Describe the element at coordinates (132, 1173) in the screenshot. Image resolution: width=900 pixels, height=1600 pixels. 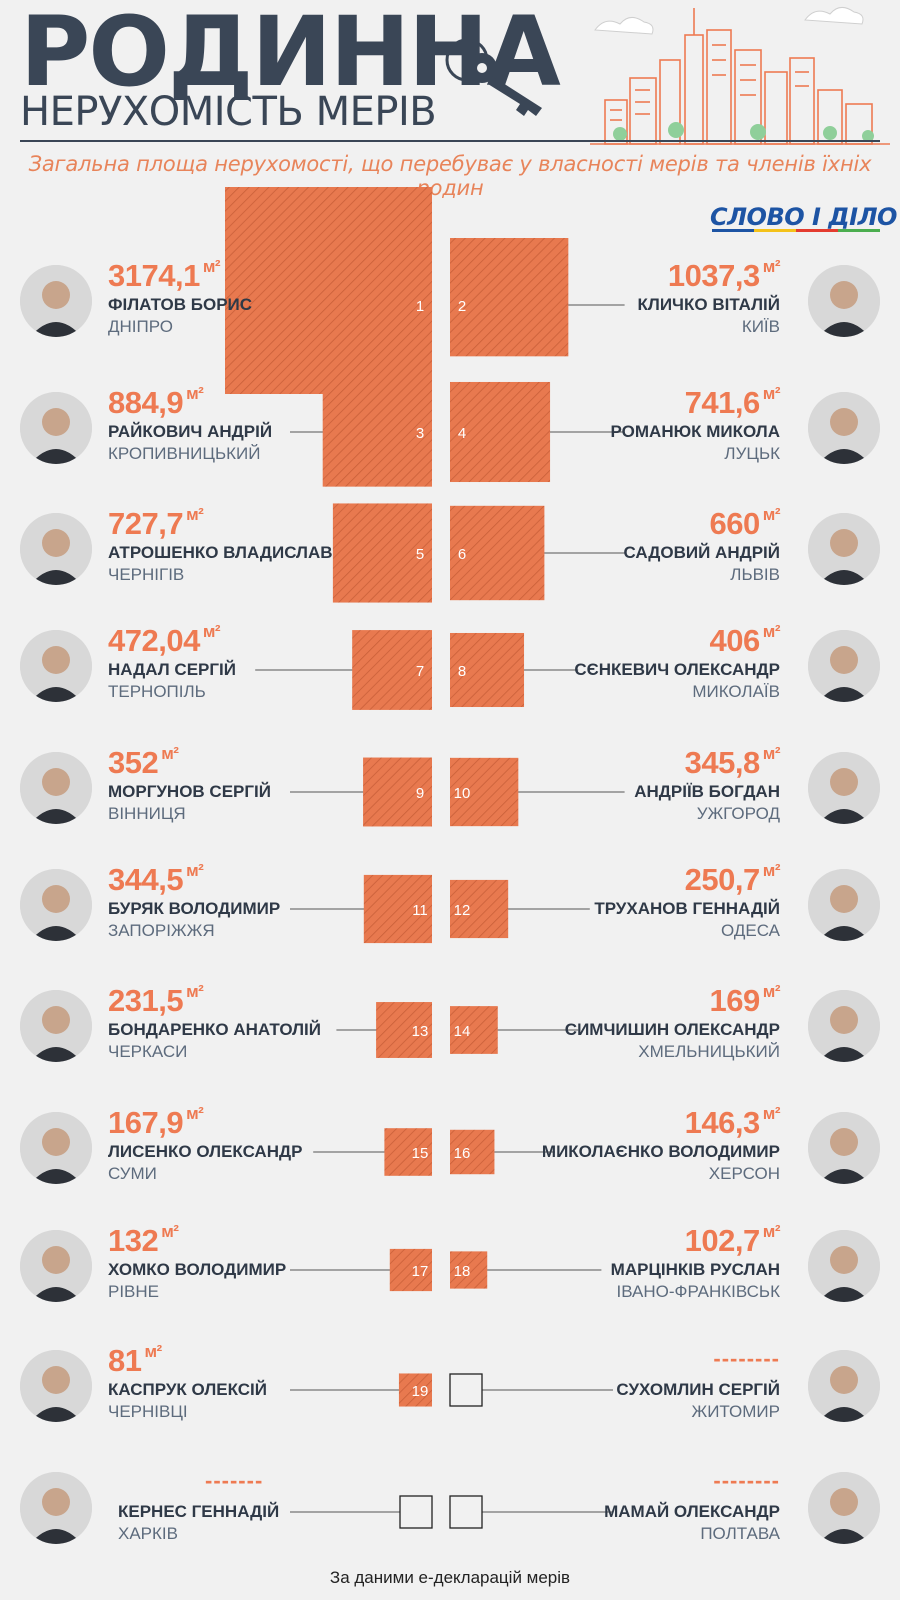
I see `mayor-city: СУМИ` at that location.